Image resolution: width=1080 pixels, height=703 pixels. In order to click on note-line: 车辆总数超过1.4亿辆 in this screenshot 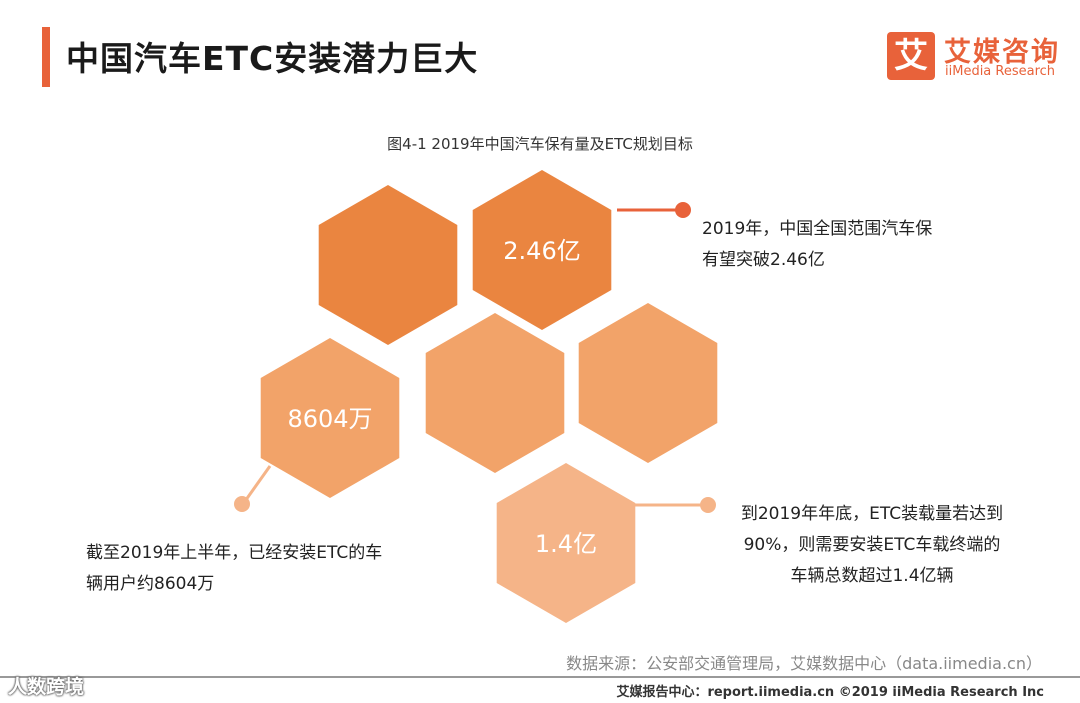, I will do `click(872, 576)`.